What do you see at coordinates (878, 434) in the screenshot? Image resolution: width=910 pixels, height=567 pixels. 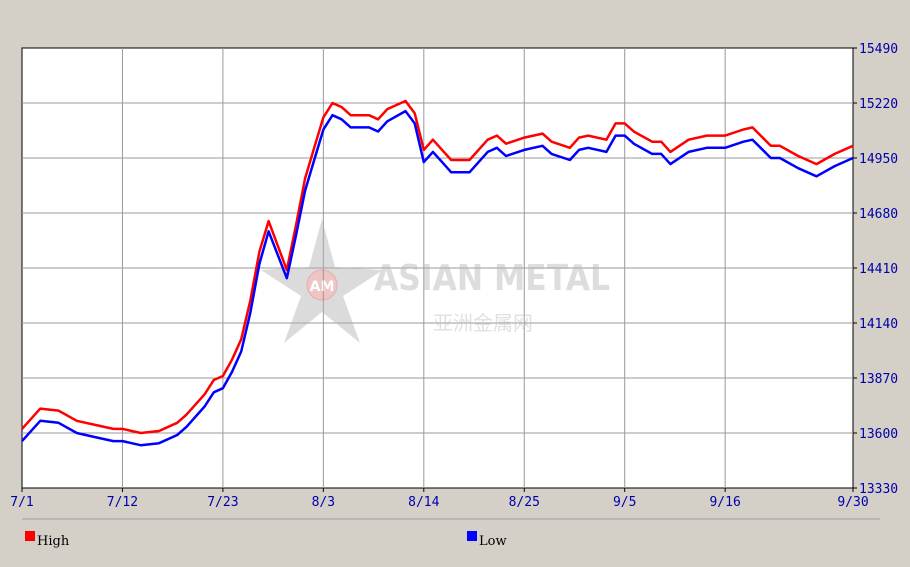 I see `y-tick-label: 13600` at bounding box center [878, 434].